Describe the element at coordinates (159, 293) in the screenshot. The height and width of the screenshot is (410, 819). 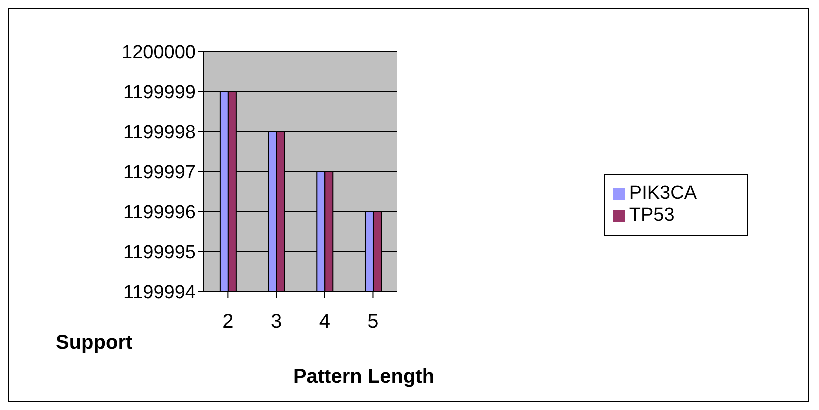
I see `y-tick-label: 1199994` at that location.